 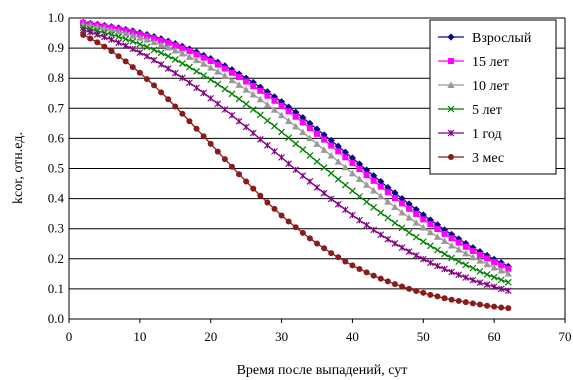 I want to click on legend-item: 10 лет, so click(x=473, y=86).